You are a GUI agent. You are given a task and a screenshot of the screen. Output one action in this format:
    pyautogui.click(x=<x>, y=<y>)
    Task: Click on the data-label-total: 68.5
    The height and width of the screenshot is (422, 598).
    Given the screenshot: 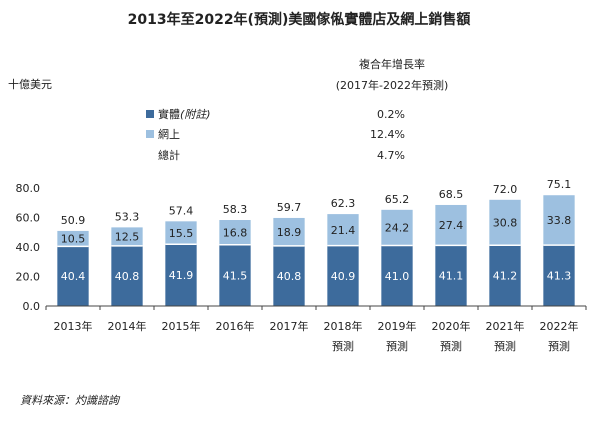 What is the action you would take?
    pyautogui.click(x=451, y=194)
    